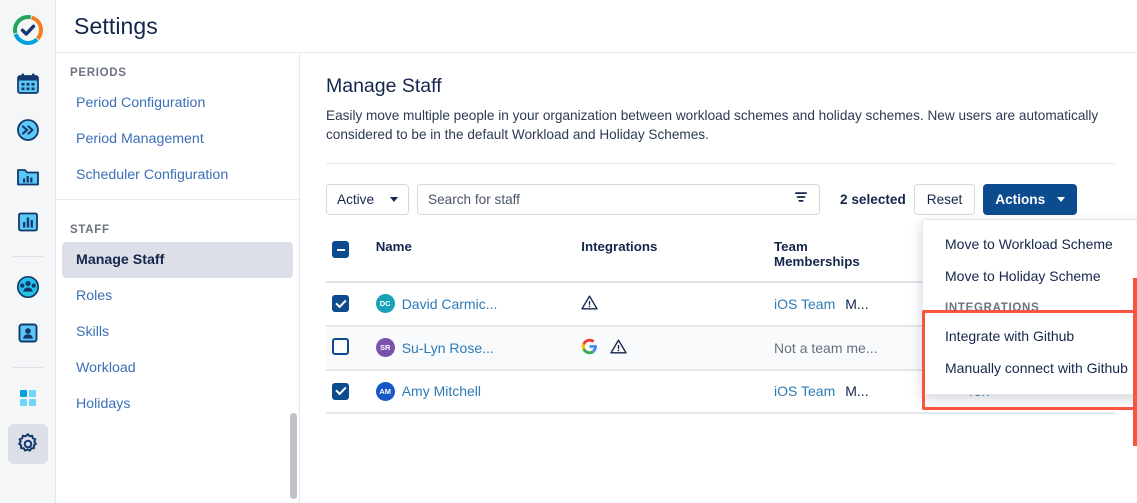  What do you see at coordinates (140, 139) in the screenshot?
I see `sidebar-item-period-management: Period Management` at bounding box center [140, 139].